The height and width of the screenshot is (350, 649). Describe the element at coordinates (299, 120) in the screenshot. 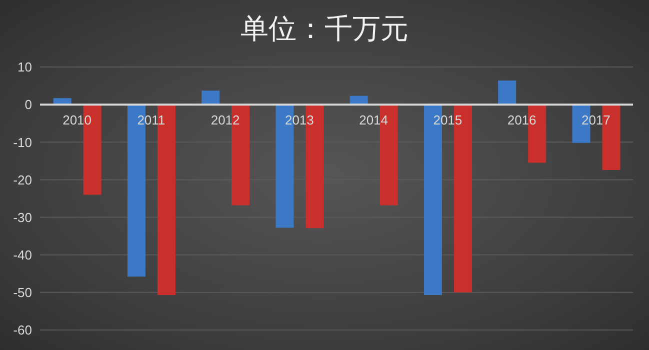

I see `x-tick-label: 2013` at that location.